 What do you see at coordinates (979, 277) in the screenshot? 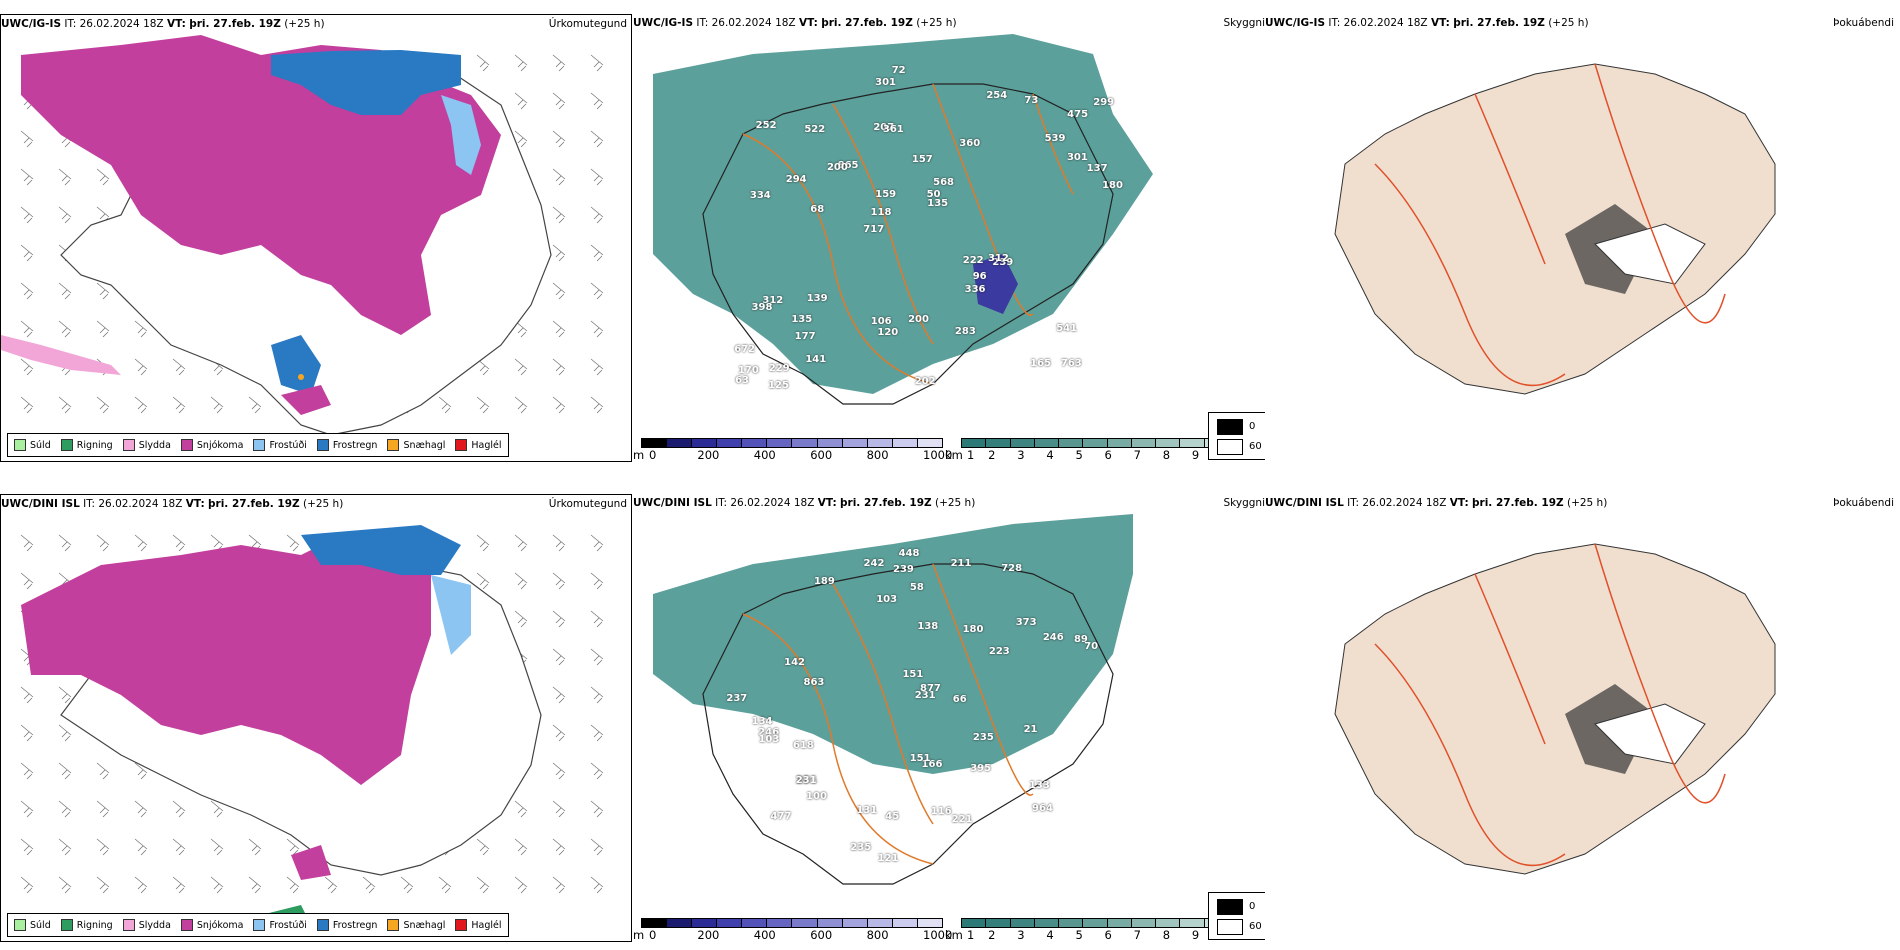
I see `cloud-base-label: 96` at bounding box center [979, 277].